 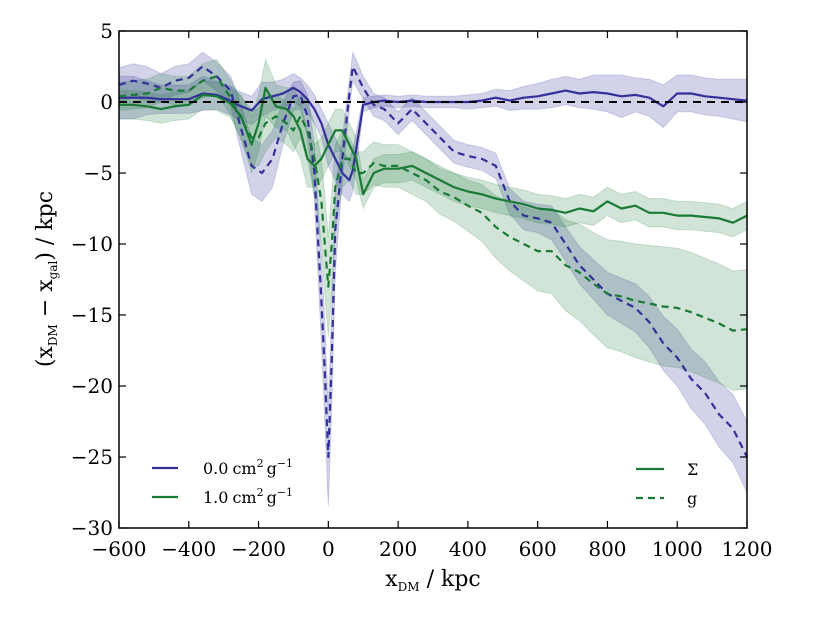 What do you see at coordinates (98, 173) in the screenshot?
I see `y-tick-label: −5` at bounding box center [98, 173].